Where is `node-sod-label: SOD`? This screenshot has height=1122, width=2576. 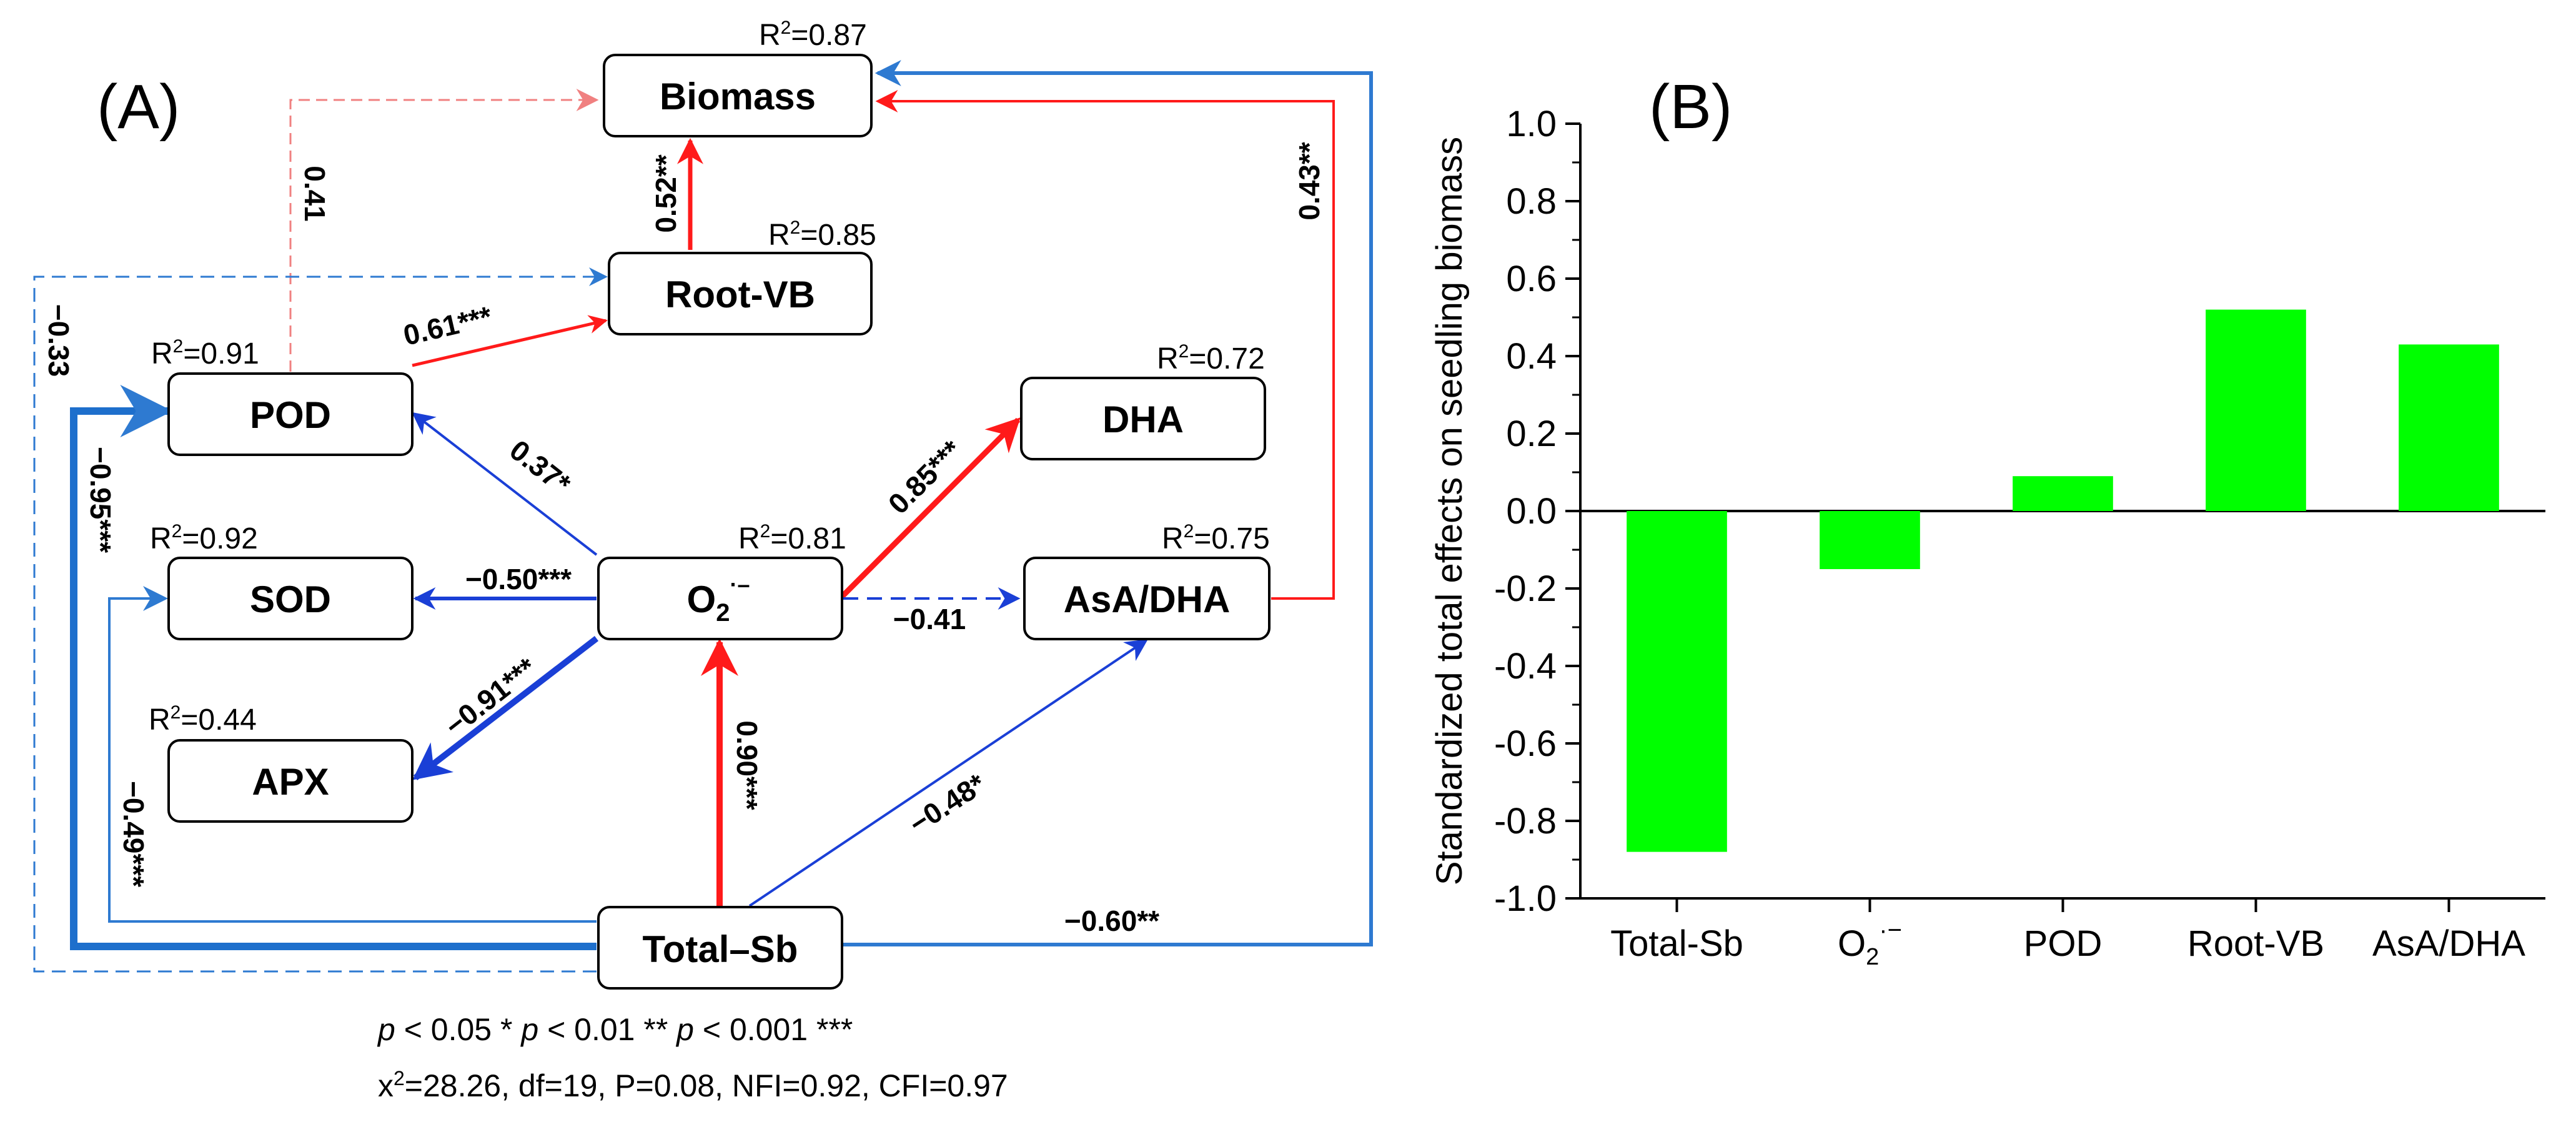
node-sod-label: SOD is located at coordinates (290, 599).